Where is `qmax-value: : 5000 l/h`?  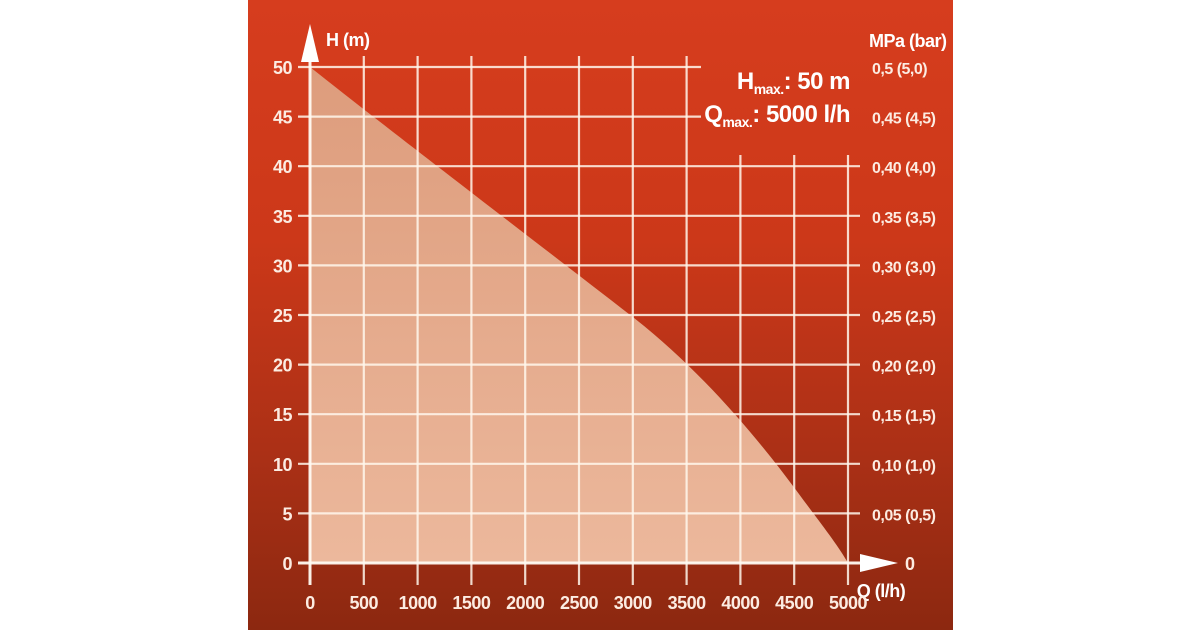 qmax-value: : 5000 l/h is located at coordinates (801, 114).